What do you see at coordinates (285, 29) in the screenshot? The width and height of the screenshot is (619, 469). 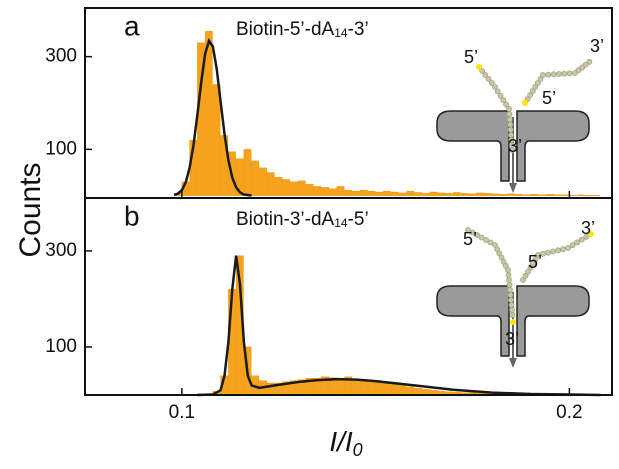 I see `annotation-part: Biotin-5’-dA` at bounding box center [285, 29].